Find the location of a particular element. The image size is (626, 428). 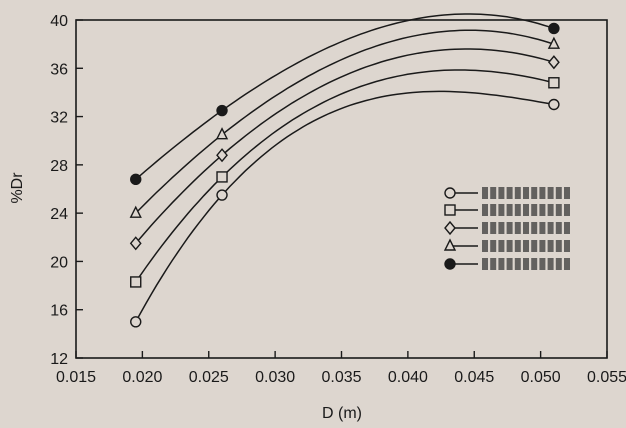

x-tick-label: 0.015 is located at coordinates (76, 377).